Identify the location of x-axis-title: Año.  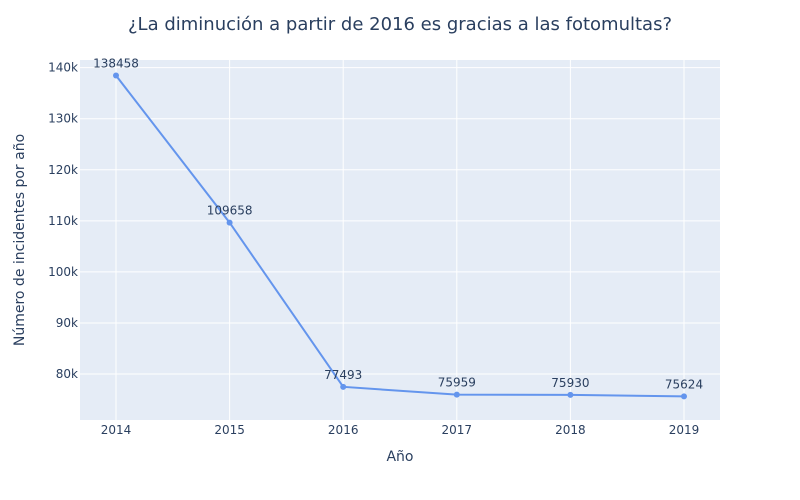
(399, 457).